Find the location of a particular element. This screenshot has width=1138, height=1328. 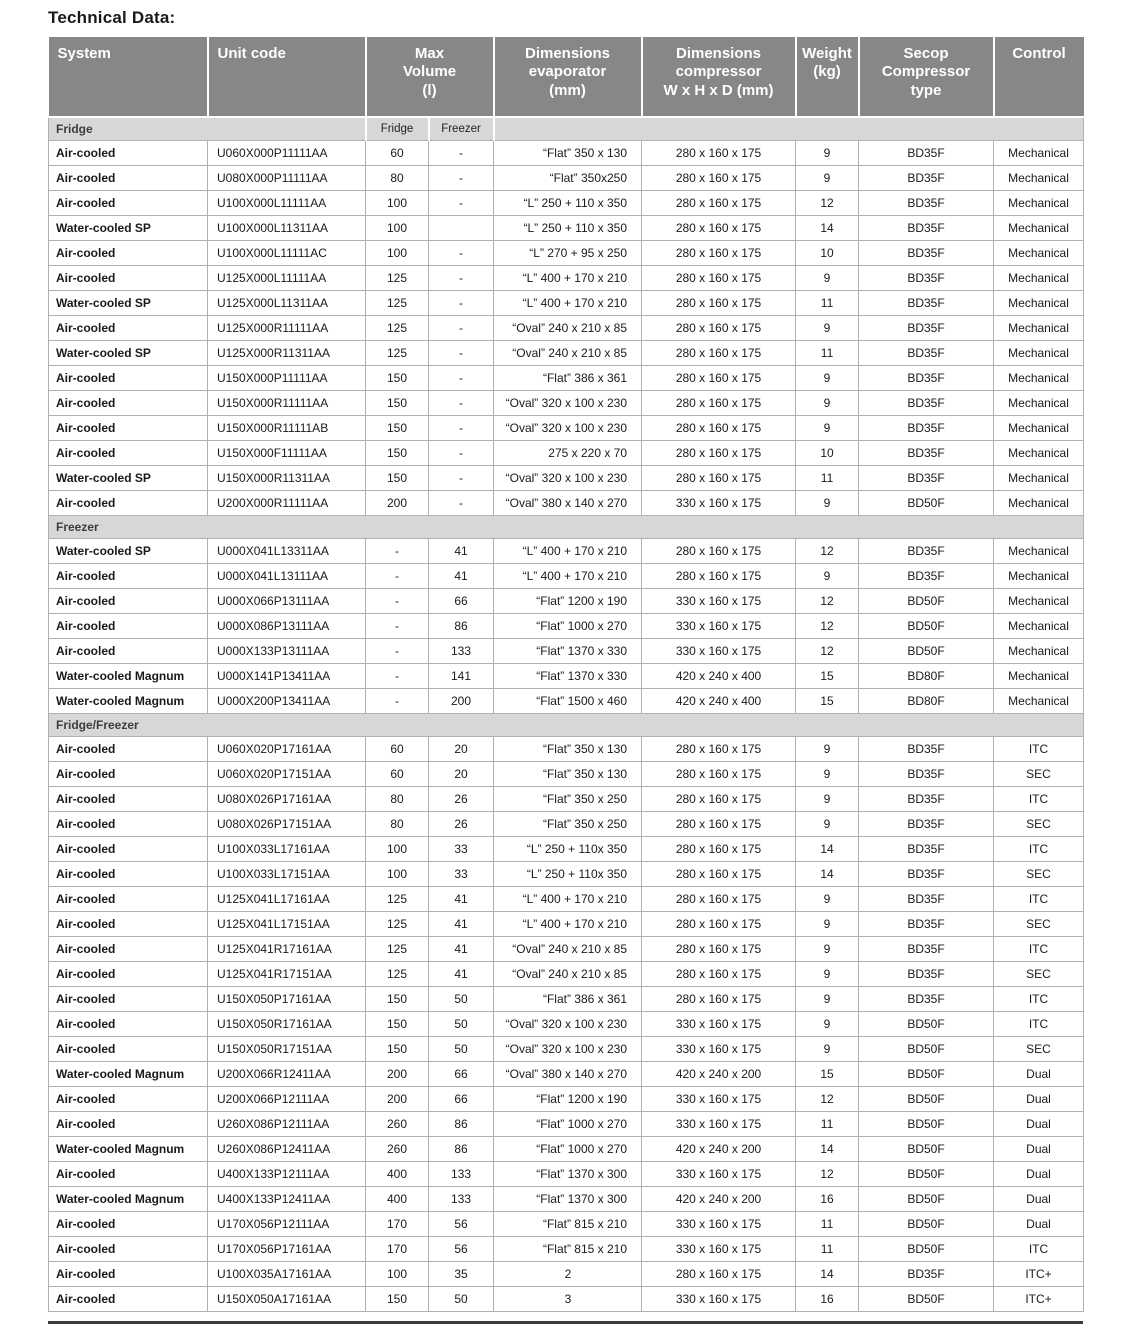

cell-dimensions-evaporator: “Flat” 386 x 361 is located at coordinates (568, 377).